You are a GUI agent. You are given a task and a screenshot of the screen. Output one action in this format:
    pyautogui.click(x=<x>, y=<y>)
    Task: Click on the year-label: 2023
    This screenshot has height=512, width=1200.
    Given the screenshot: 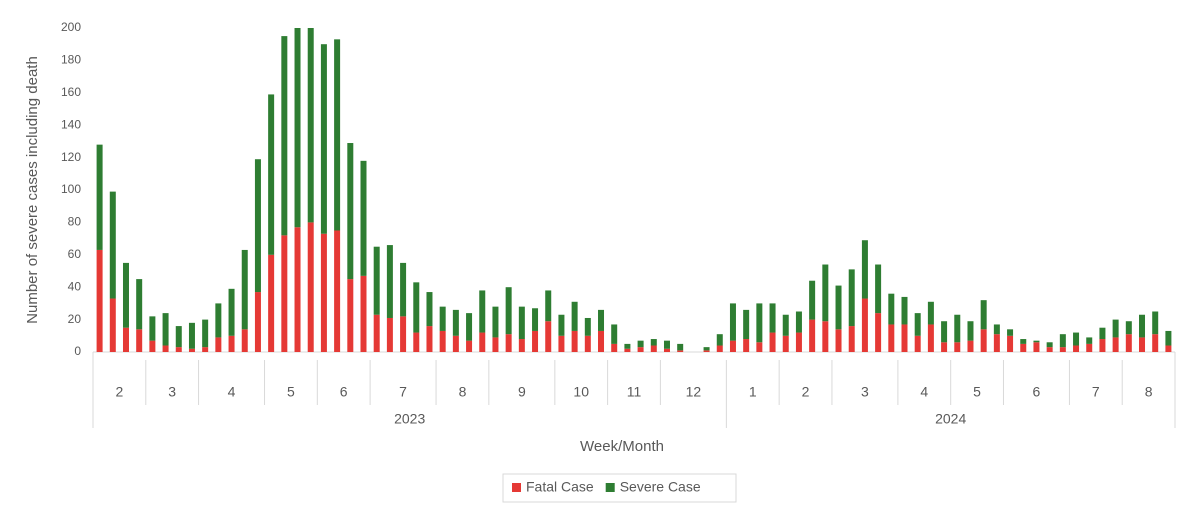 What is the action you would take?
    pyautogui.click(x=409, y=419)
    